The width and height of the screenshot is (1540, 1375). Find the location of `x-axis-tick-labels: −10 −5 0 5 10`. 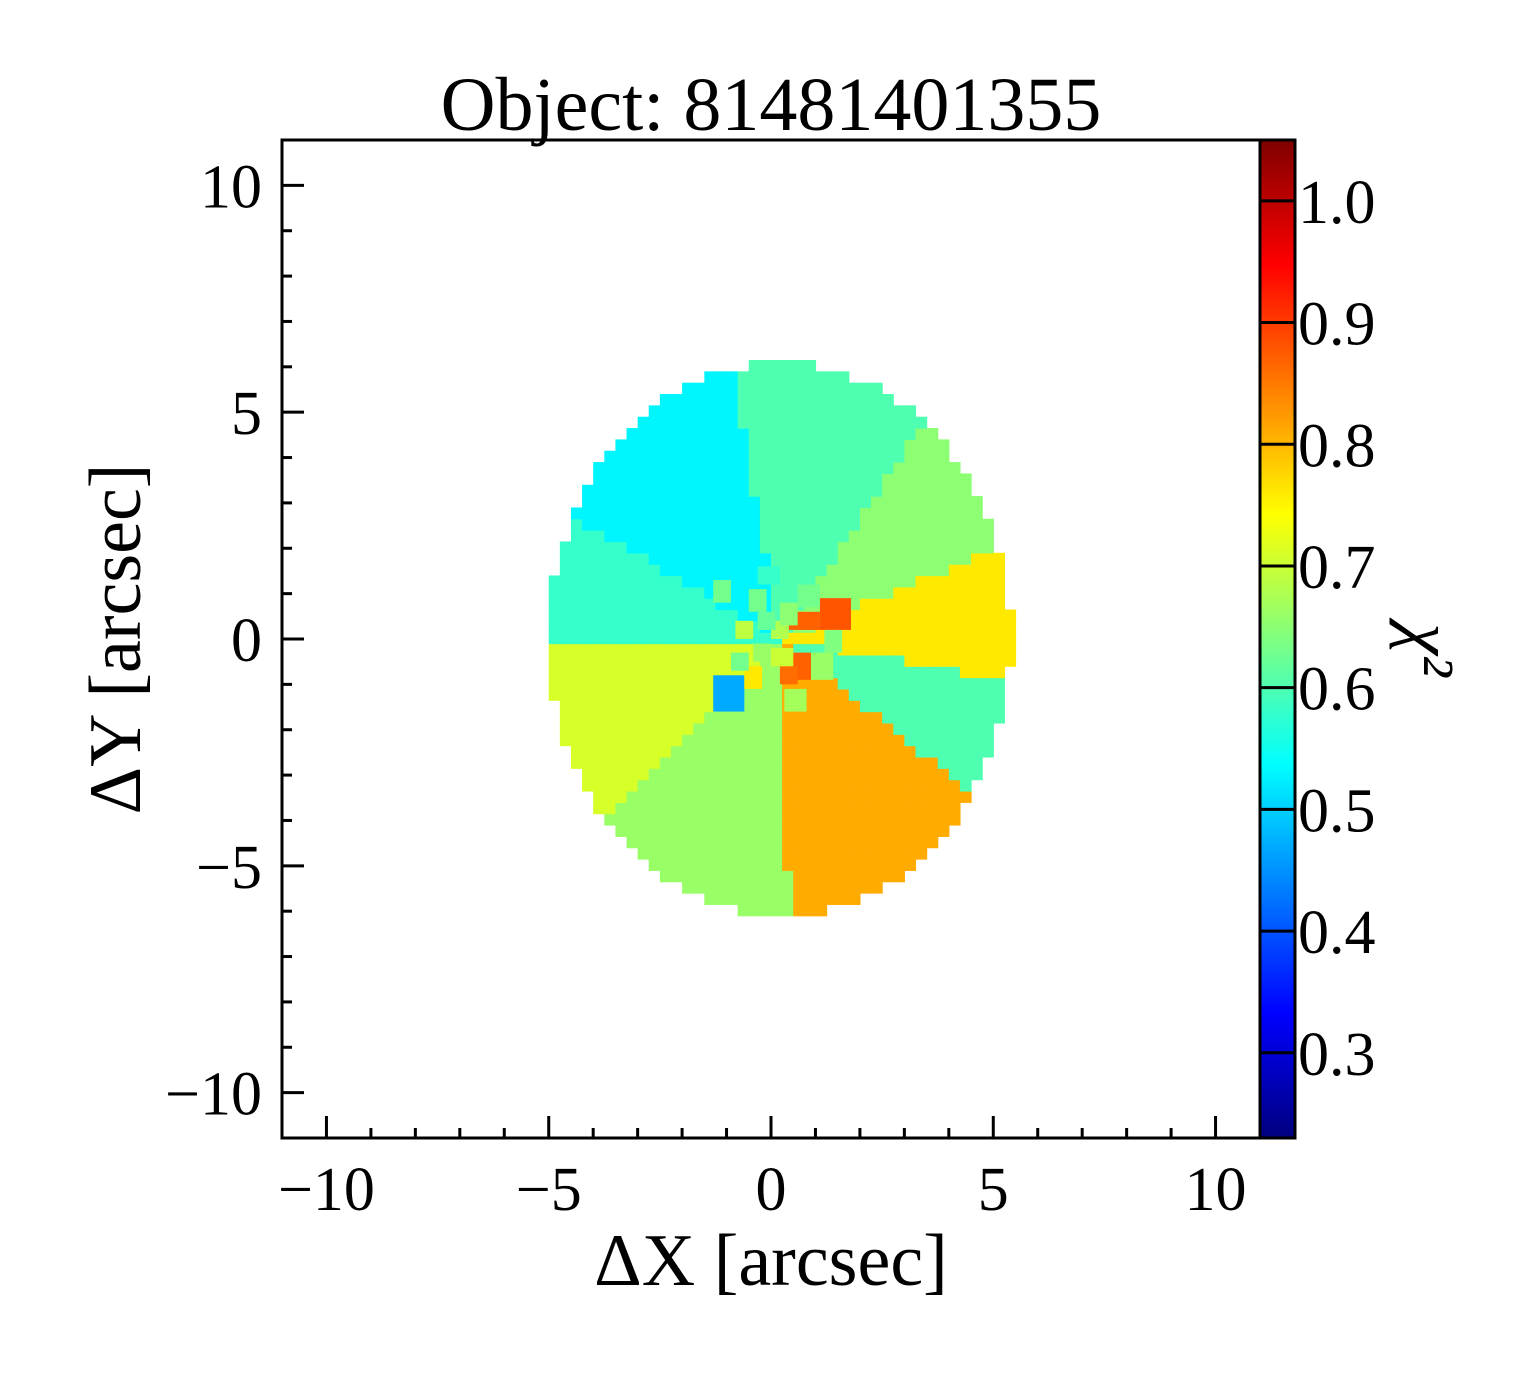

x-axis-tick-labels: −10 −5 0 5 10 is located at coordinates (762, 1190).